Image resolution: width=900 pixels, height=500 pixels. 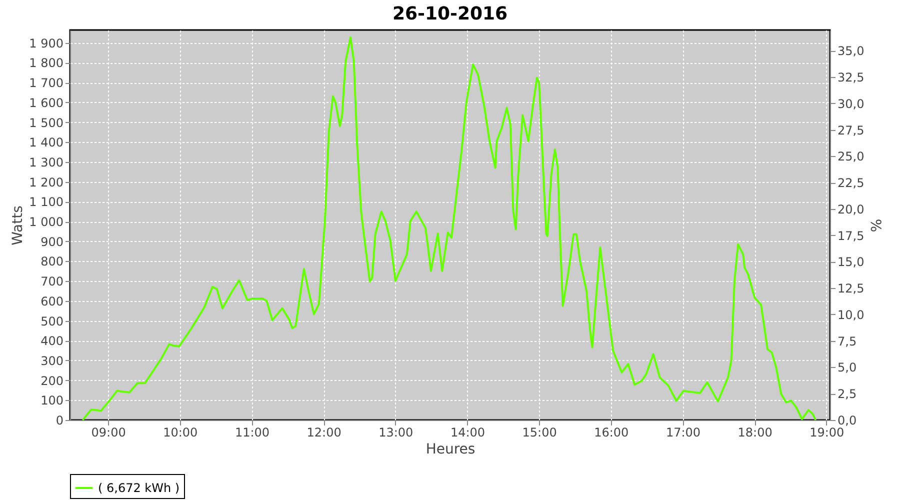 What do you see at coordinates (851, 130) in the screenshot?
I see `y2-tick-label: 27,5` at bounding box center [851, 130].